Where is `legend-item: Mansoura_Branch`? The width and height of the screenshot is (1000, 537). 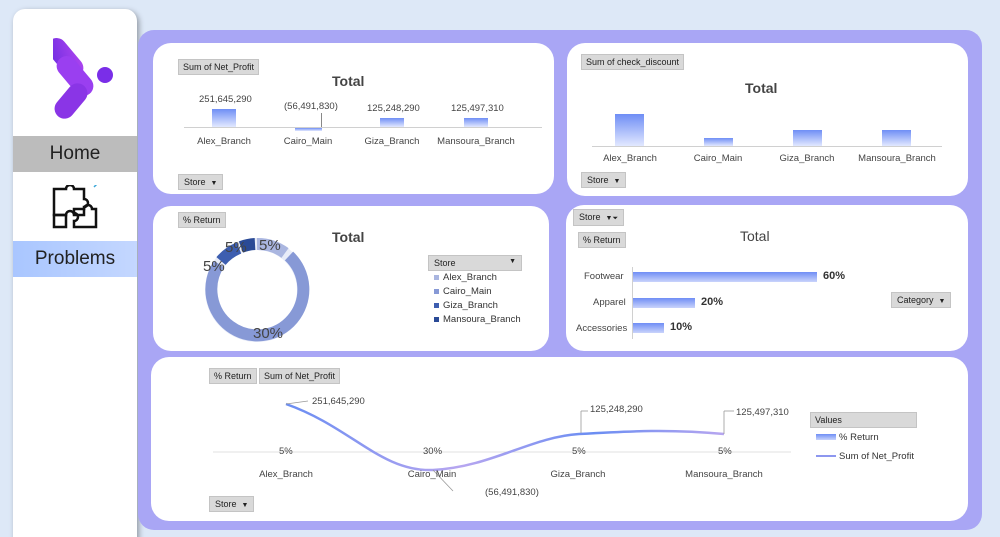
legend-item: Mansoura_Branch is located at coordinates (477, 319).